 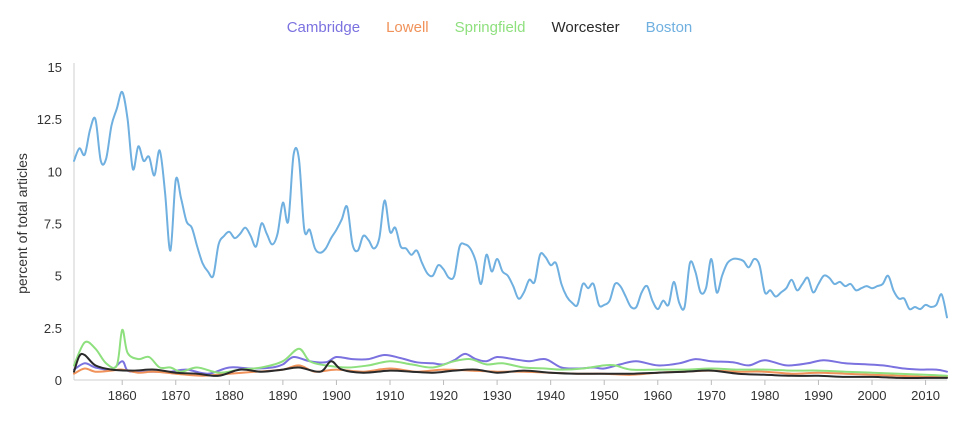 I want to click on x-tick-label: 1950, so click(x=604, y=395).